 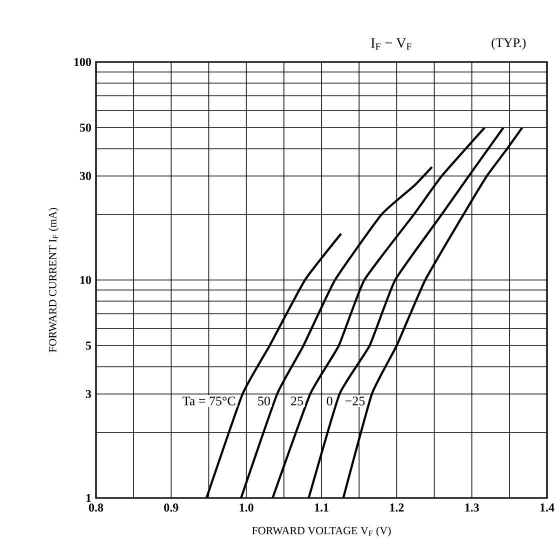 I want to click on y-tick-label: 50, so click(x=86, y=128).